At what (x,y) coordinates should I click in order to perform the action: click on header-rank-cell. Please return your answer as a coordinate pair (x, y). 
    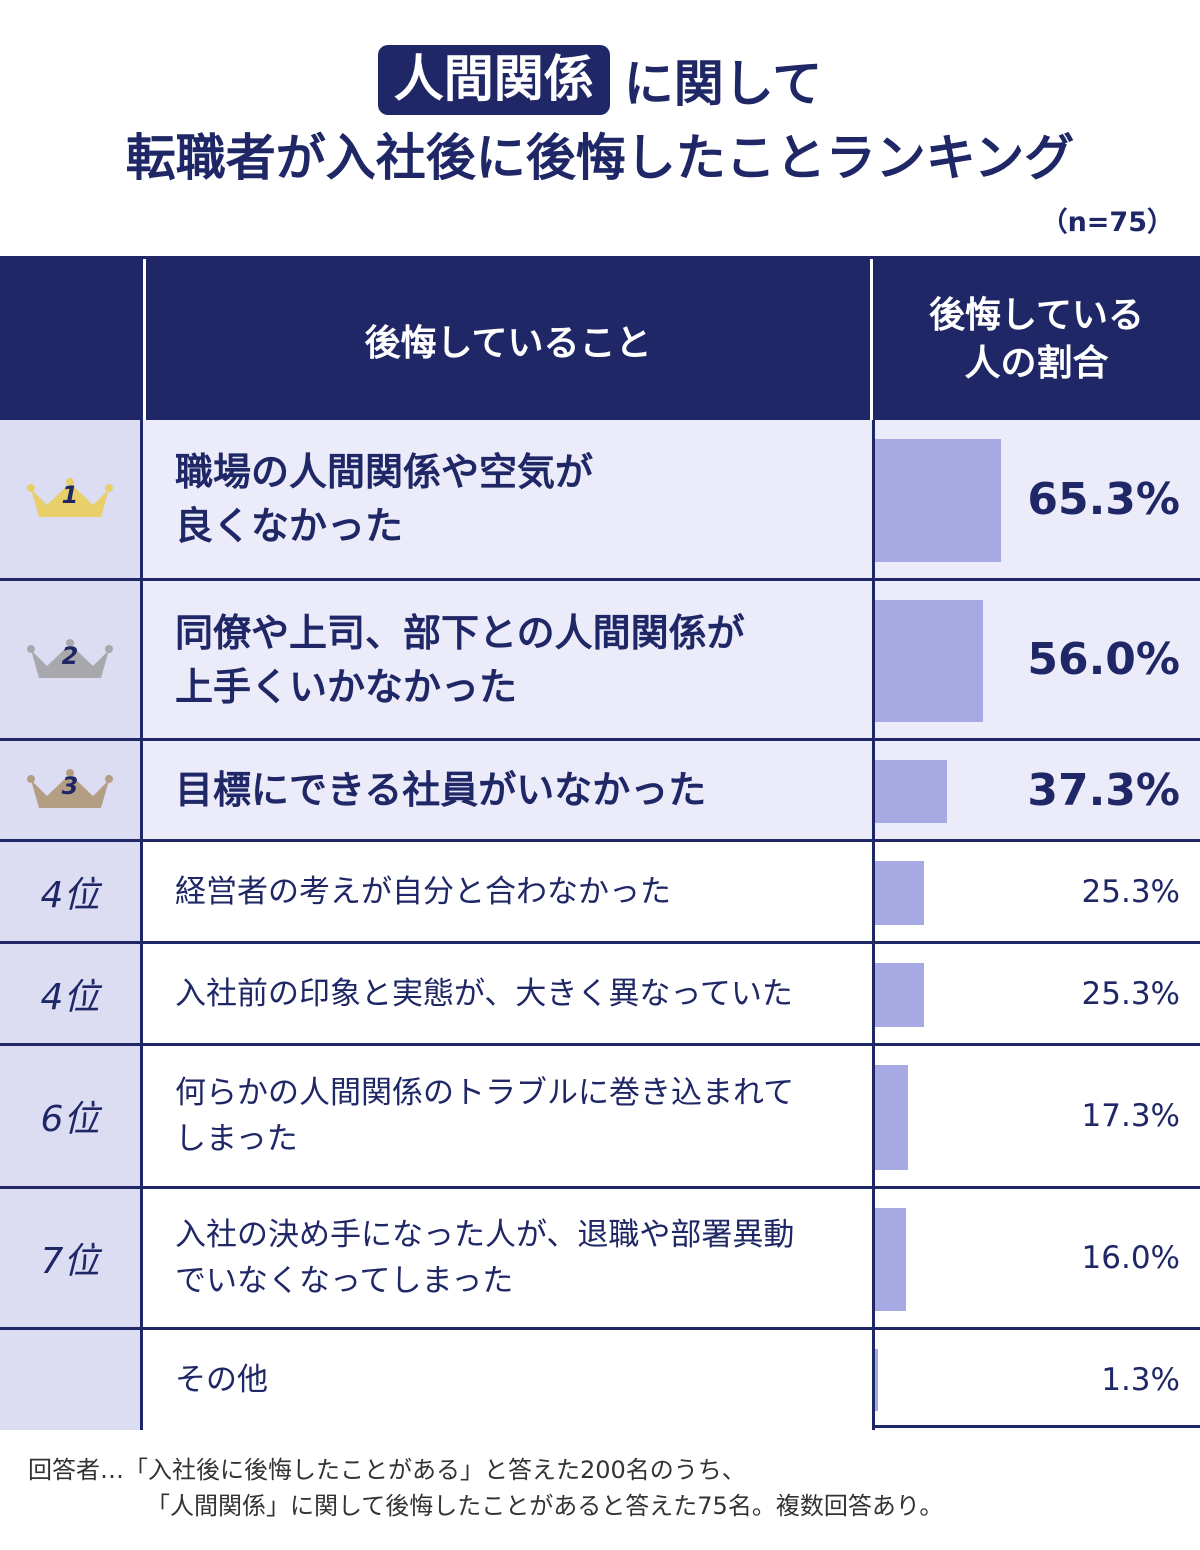
    Looking at the image, I should click on (70, 339).